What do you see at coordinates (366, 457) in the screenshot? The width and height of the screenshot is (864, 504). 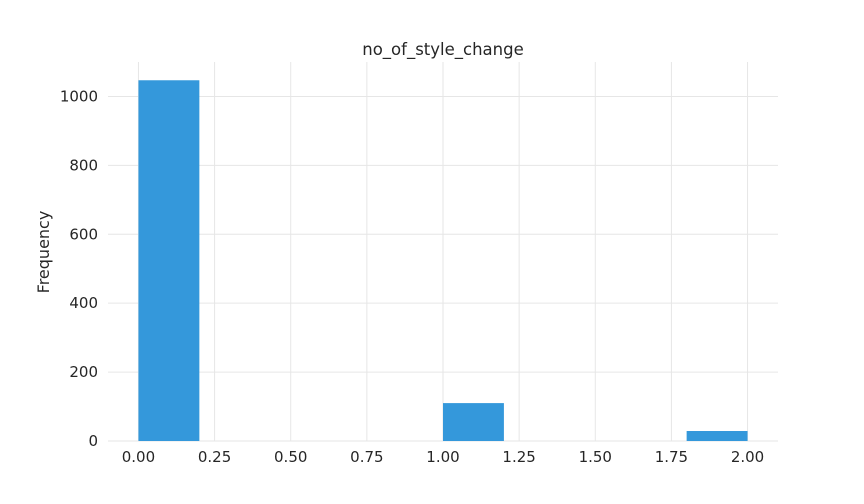 I see `x-tick-label: 0.75` at bounding box center [366, 457].